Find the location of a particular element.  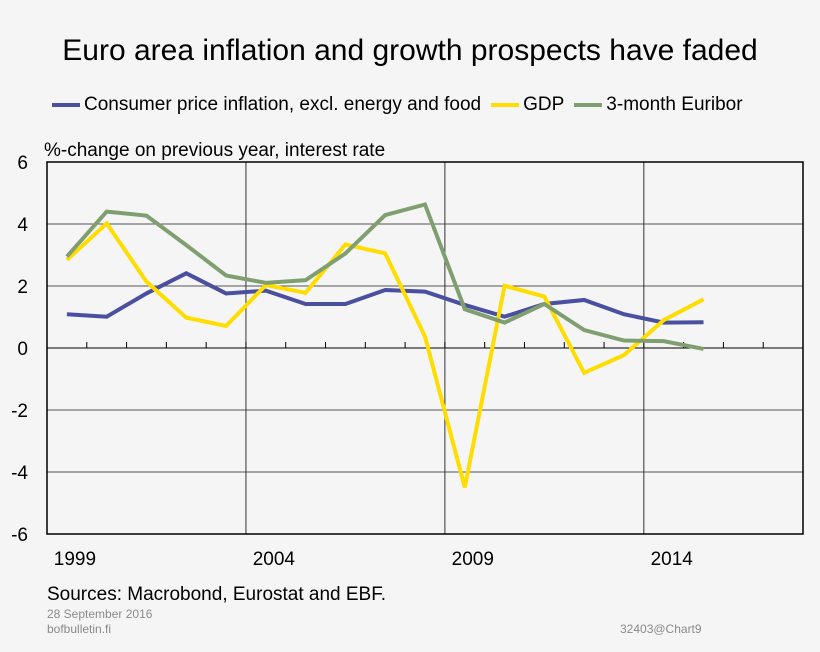

y-tick-label: 6 is located at coordinates (22, 163).